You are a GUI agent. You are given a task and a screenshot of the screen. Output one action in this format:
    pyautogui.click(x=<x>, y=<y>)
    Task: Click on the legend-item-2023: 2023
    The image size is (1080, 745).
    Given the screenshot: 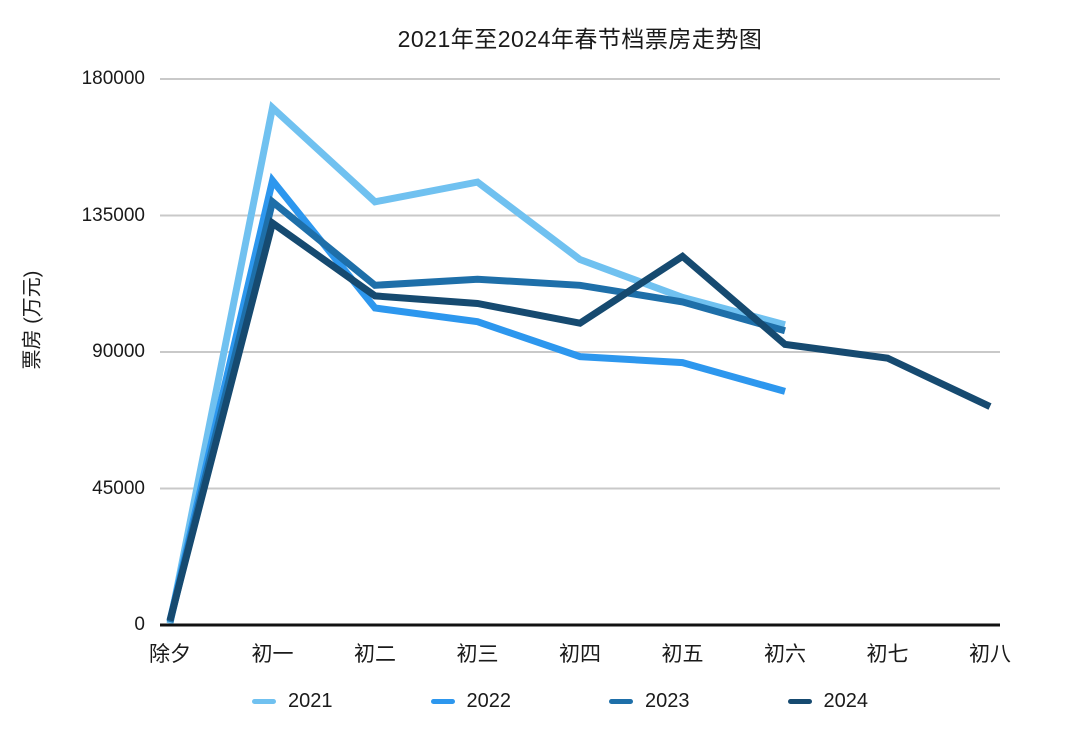 What is the action you would take?
    pyautogui.click(x=649, y=701)
    